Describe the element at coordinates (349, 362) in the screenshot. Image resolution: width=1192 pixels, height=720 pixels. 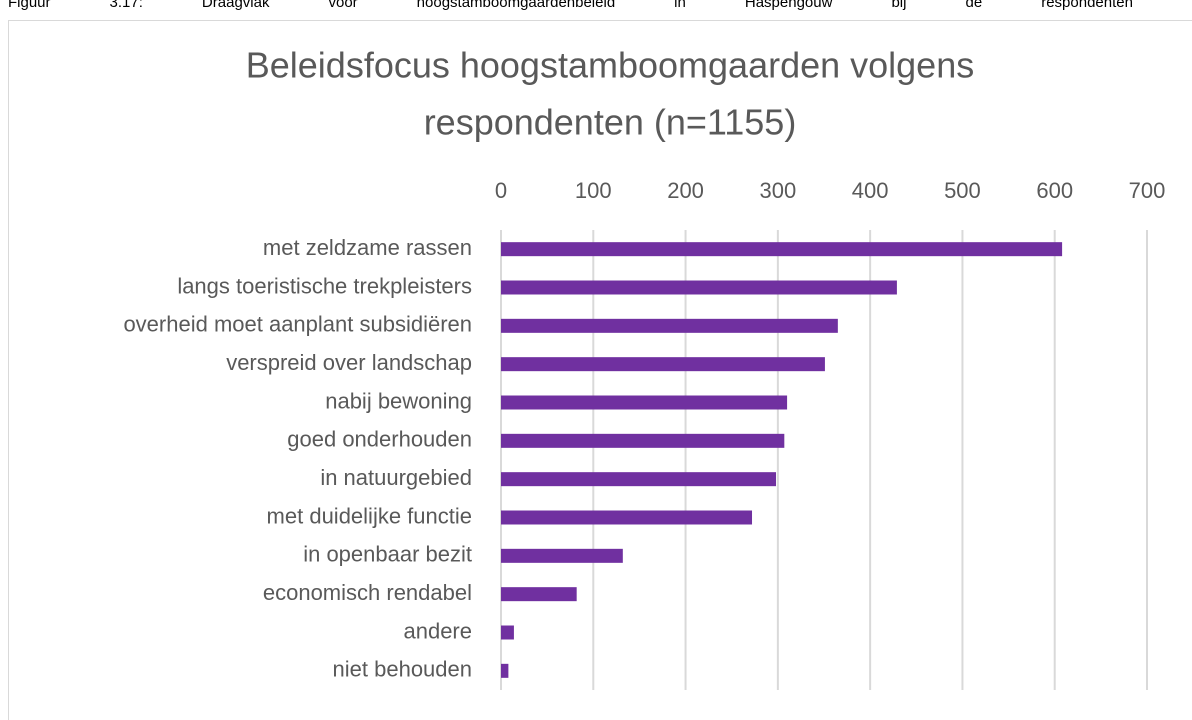
I see `y-tick-label: verspreid over landschap` at that location.